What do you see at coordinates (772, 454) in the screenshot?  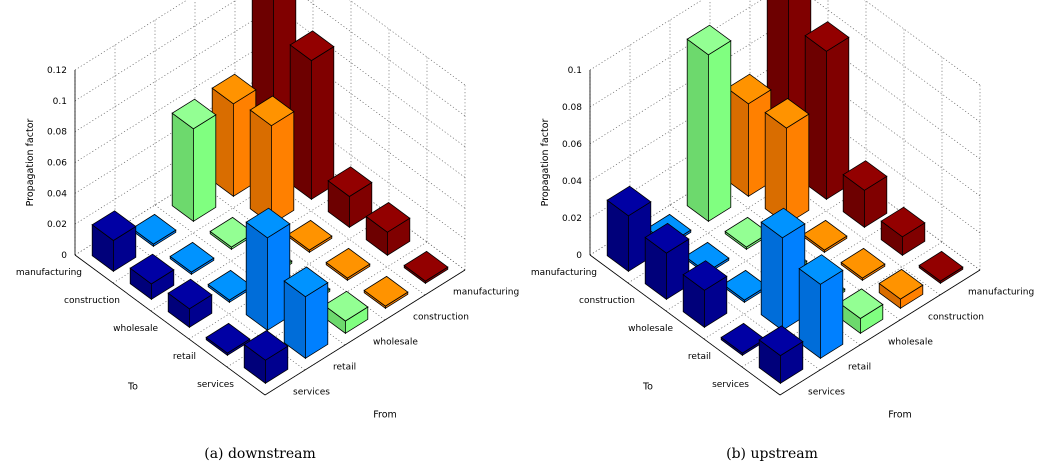 I see `figure-caption: (b) upstream` at bounding box center [772, 454].